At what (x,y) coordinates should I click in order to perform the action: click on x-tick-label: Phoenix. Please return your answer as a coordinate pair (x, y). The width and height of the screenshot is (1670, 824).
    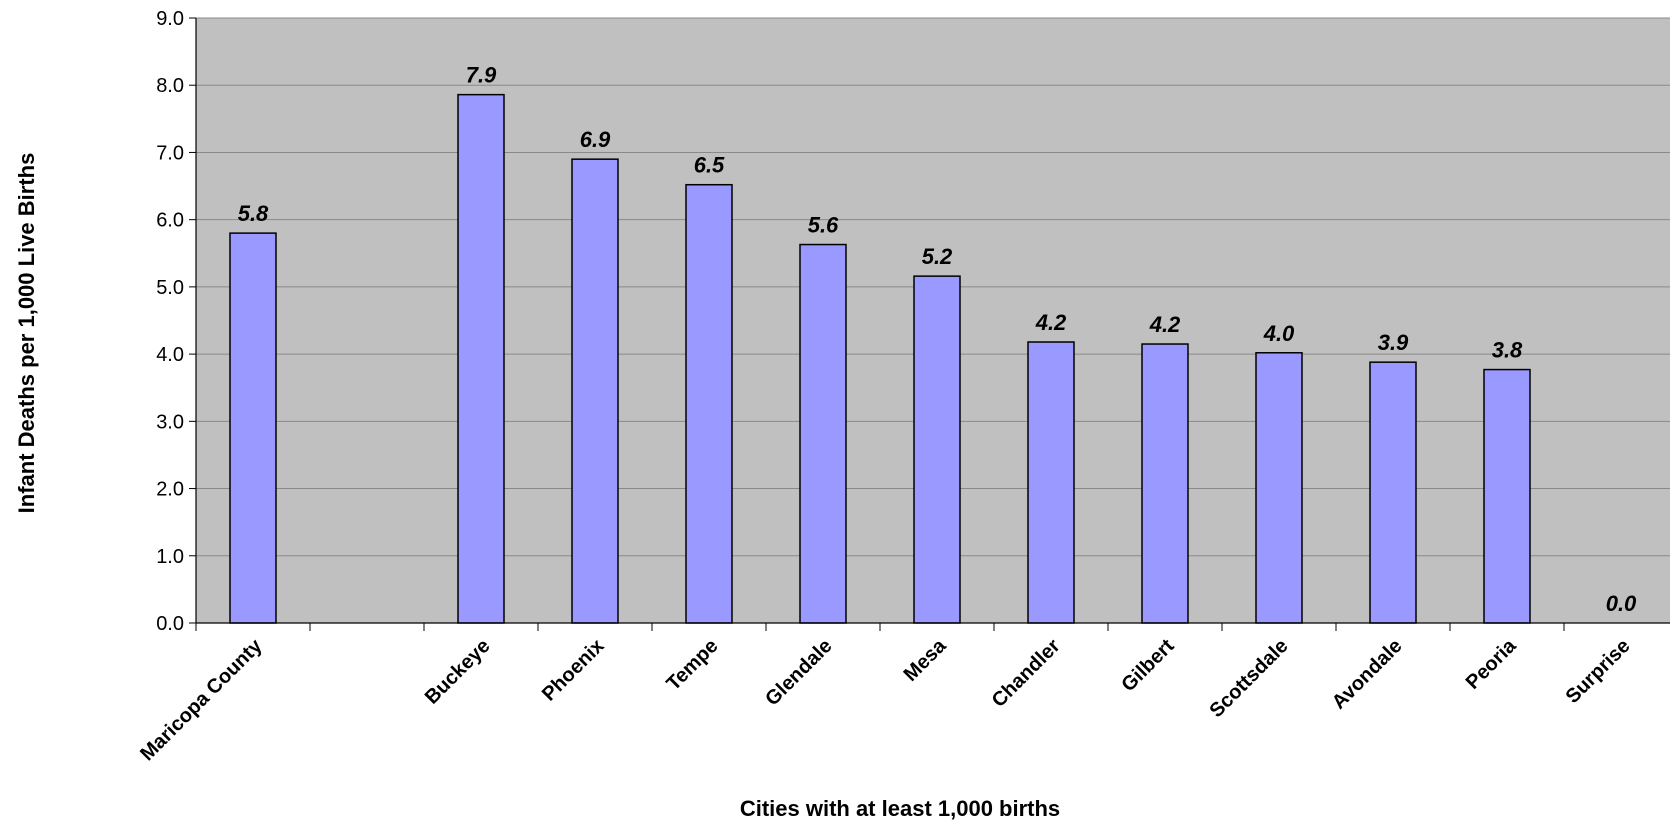
    Looking at the image, I should click on (573, 670).